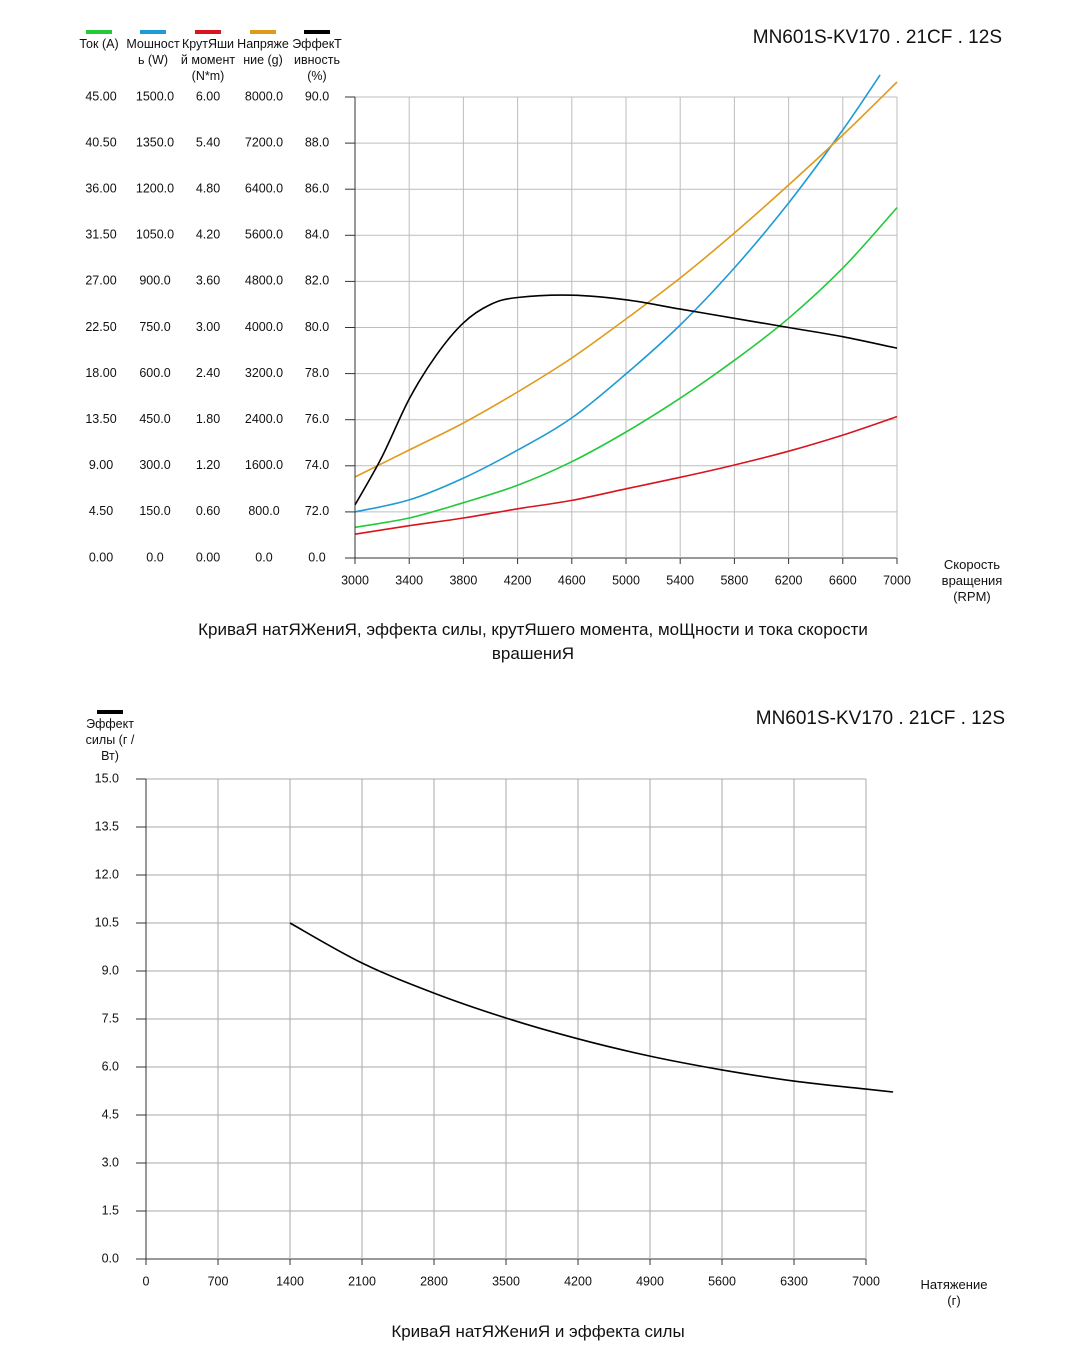 The image size is (1076, 1372). I want to click on y-tick-label: 600.0, so click(154, 373).